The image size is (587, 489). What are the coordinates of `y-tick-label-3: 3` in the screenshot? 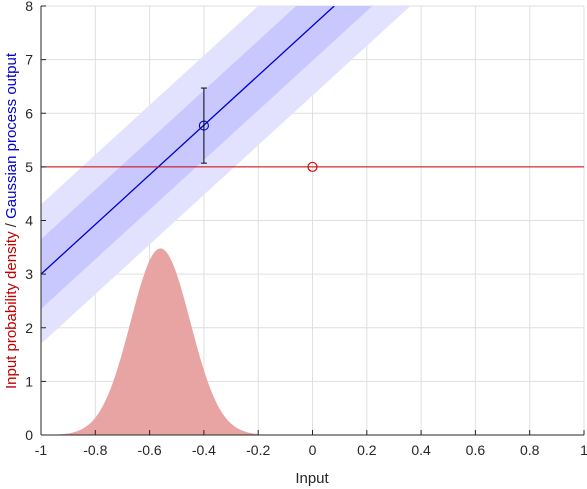 It's located at (29, 274).